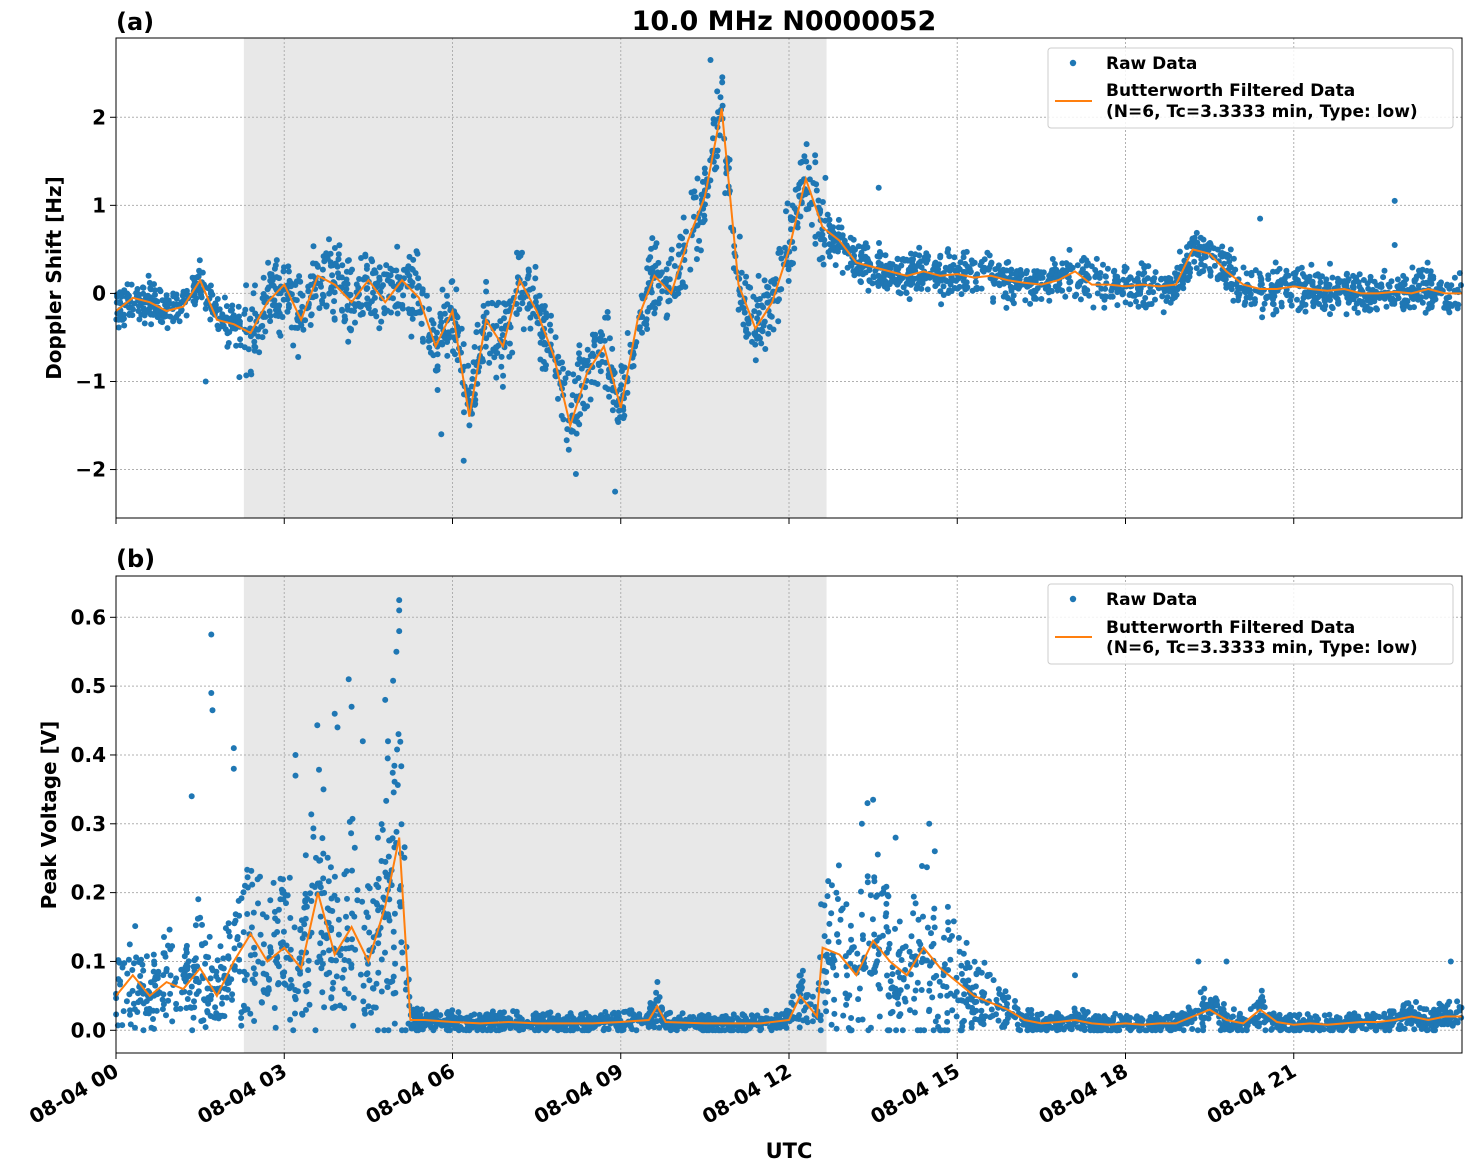  What do you see at coordinates (1394, 245) in the screenshot?
I see `raw-data-outlier` at bounding box center [1394, 245].